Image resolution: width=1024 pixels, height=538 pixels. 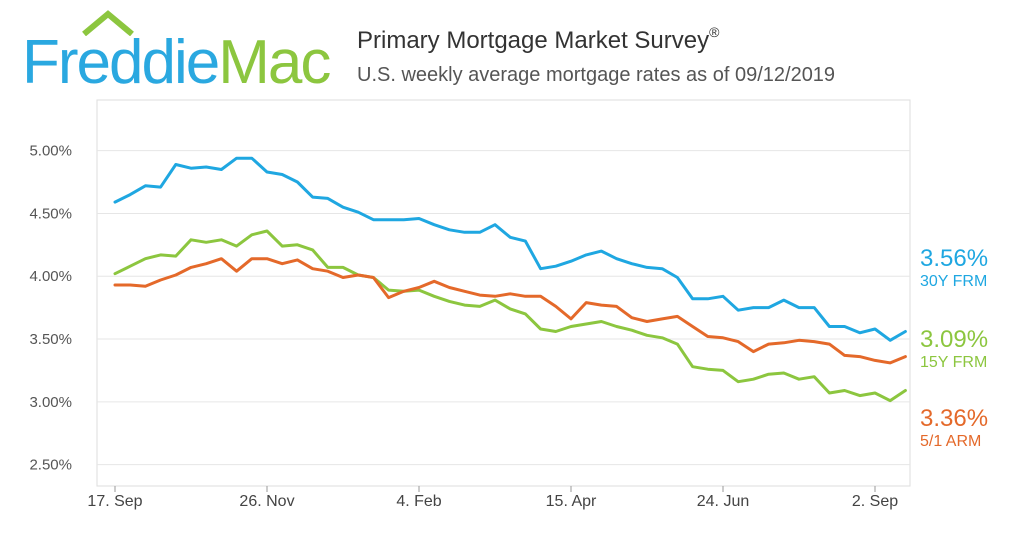 I want to click on label-15y-name: 15Y FRM, so click(x=954, y=362).